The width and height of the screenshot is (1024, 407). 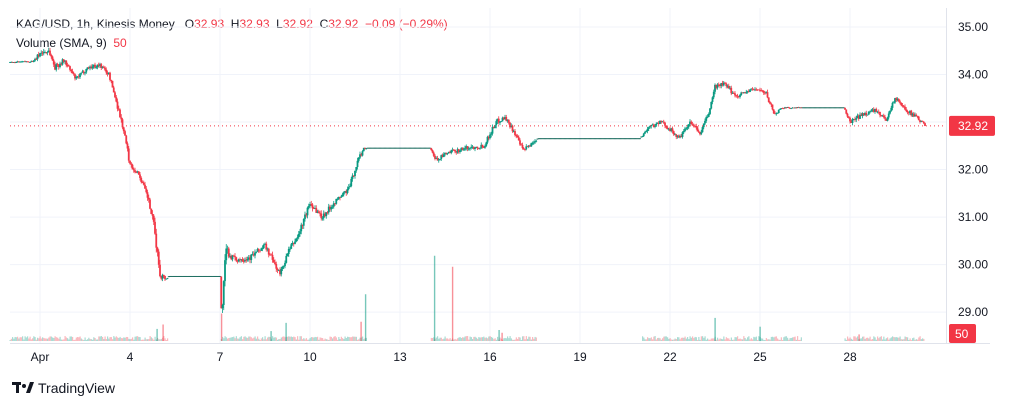 I want to click on tradingview-logo: TradingView, so click(x=63, y=388).